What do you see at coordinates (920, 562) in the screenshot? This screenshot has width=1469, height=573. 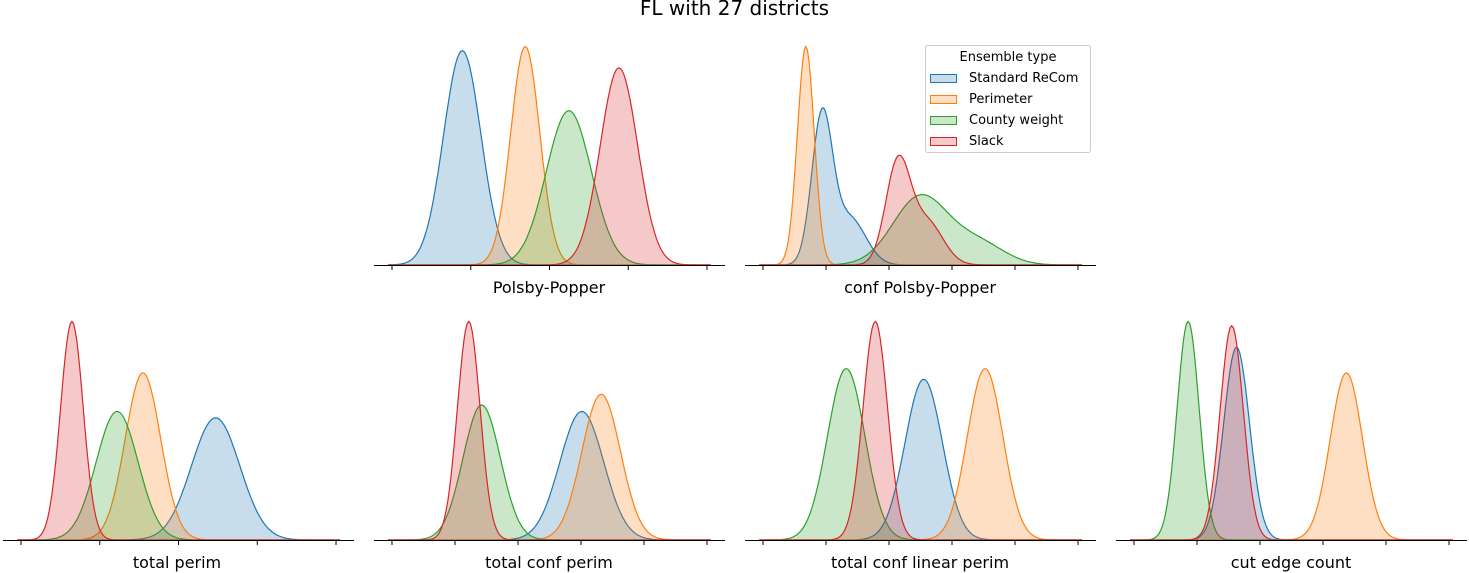 I see `xlabel-total-conf-linear-perim: total conf linear perim` at bounding box center [920, 562].